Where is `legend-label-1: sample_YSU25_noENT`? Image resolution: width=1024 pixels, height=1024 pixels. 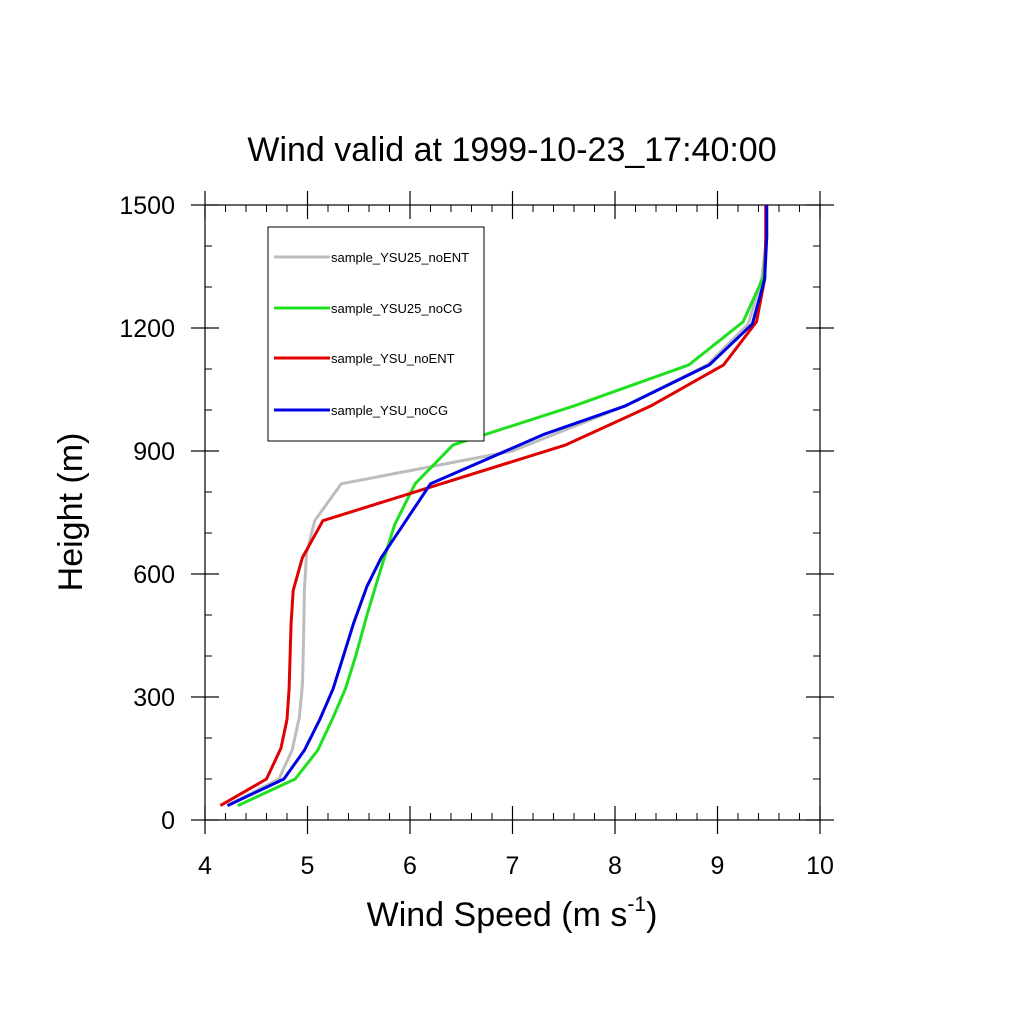 legend-label-1: sample_YSU25_noENT is located at coordinates (400, 257).